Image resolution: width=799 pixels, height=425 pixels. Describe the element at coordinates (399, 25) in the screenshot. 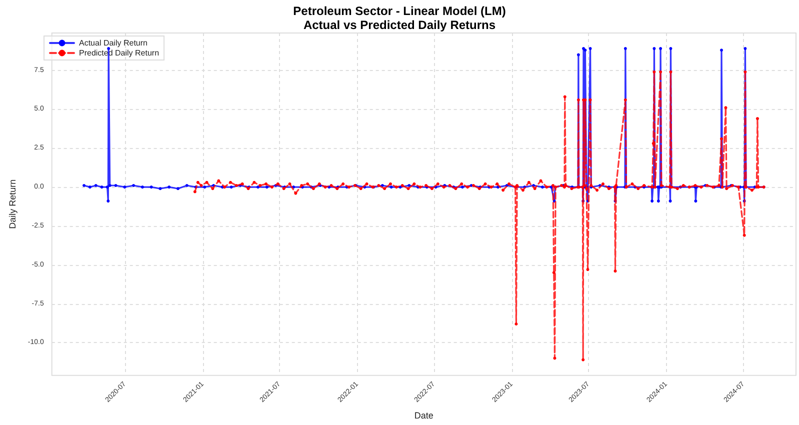

I see `chart-subtitle: Actual vs Predicted Daily Returns` at that location.